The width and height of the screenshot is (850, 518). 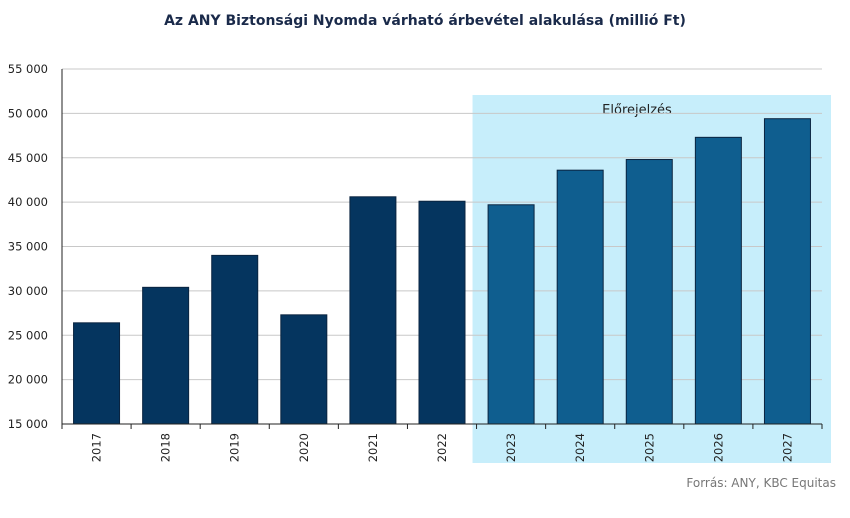 What do you see at coordinates (649, 292) in the screenshot?
I see `bar-2025` at bounding box center [649, 292].